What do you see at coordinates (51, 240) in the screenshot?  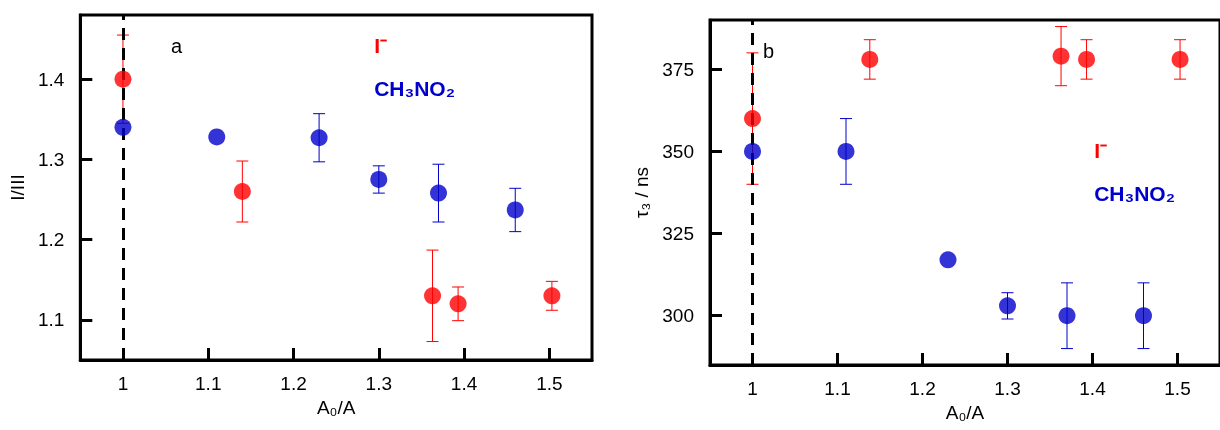 I see `y-tick-label: 1.2` at bounding box center [51, 240].